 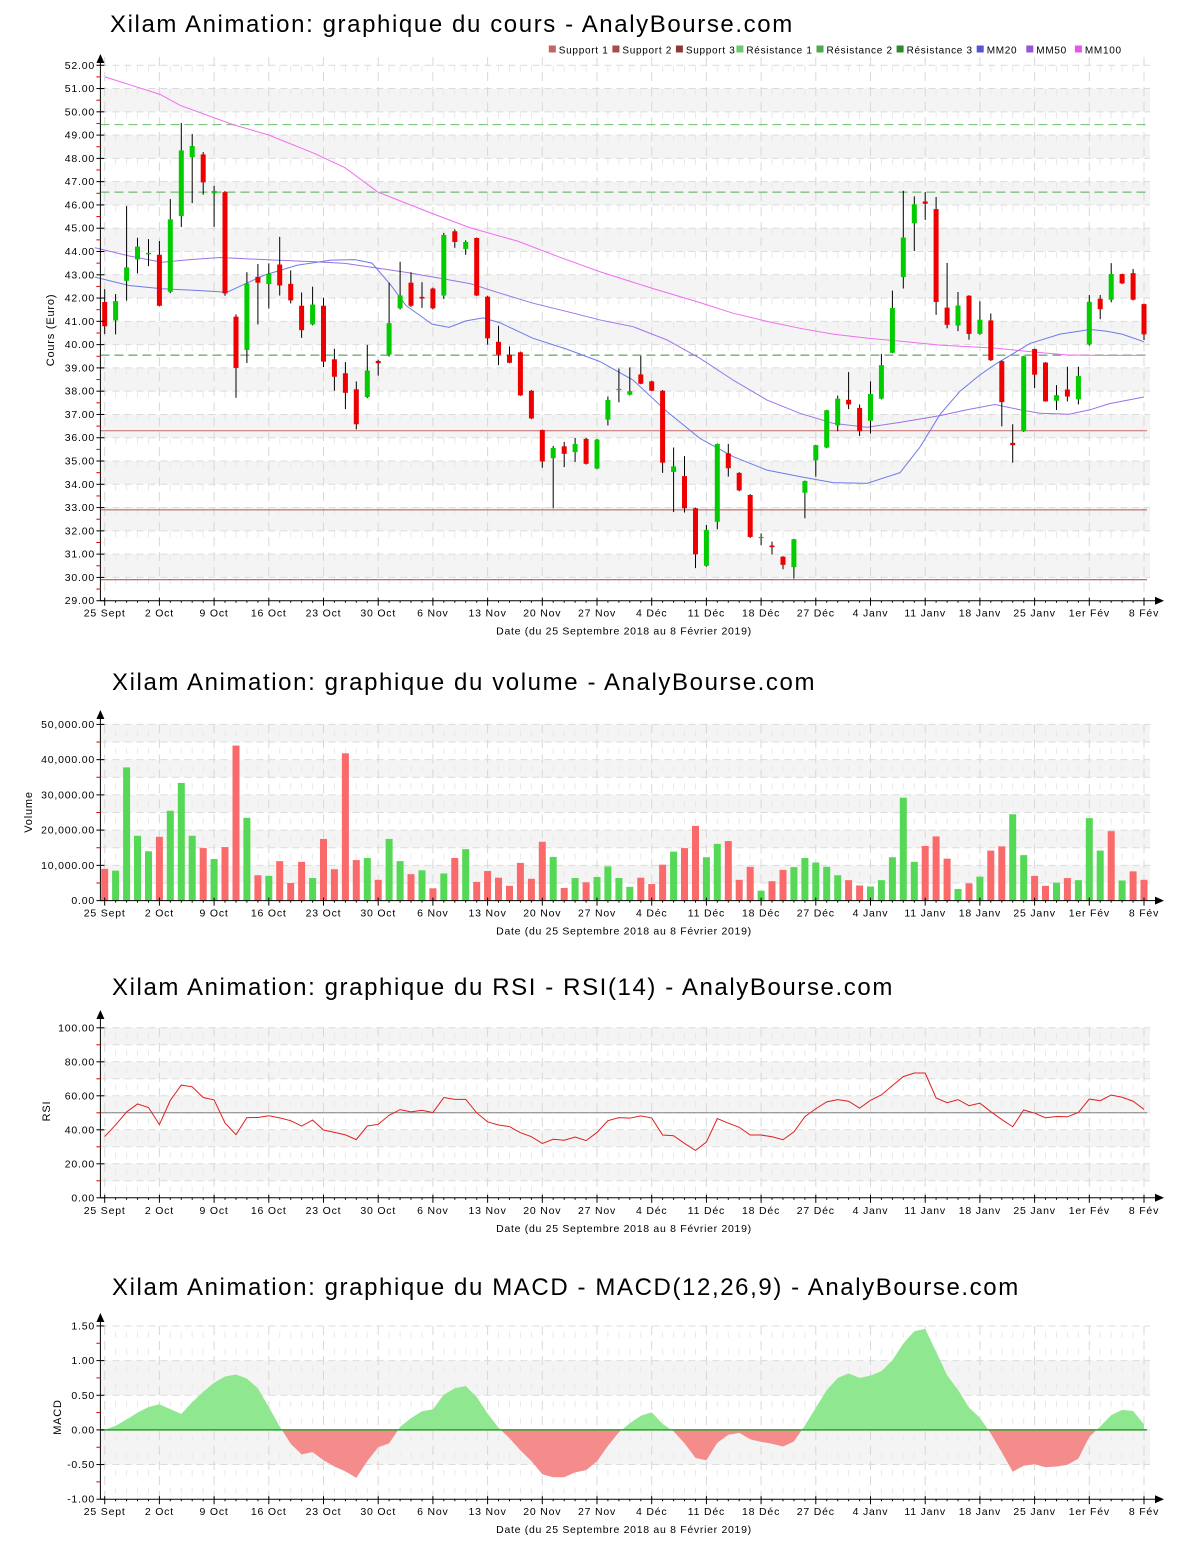 I want to click on svg-text: MACD, so click(x=58, y=1417).